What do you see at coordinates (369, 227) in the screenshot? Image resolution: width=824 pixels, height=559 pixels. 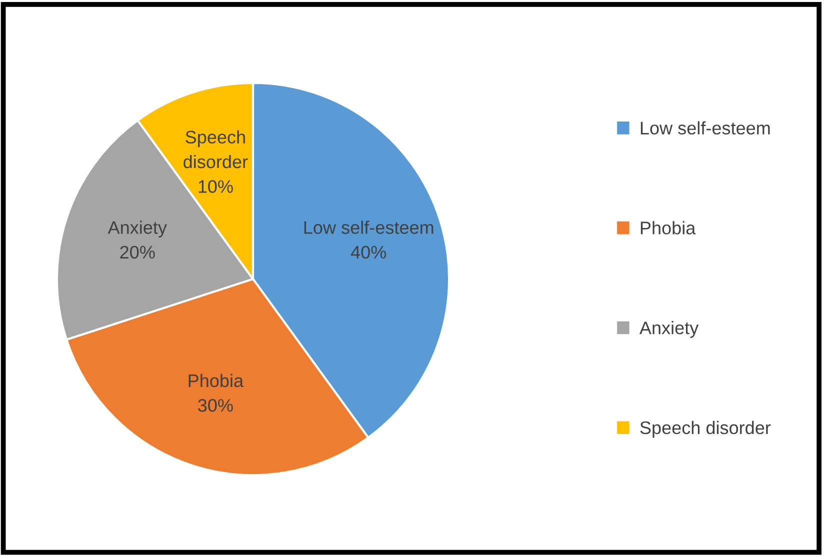 I see `slice-label: Low self-esteem` at bounding box center [369, 227].